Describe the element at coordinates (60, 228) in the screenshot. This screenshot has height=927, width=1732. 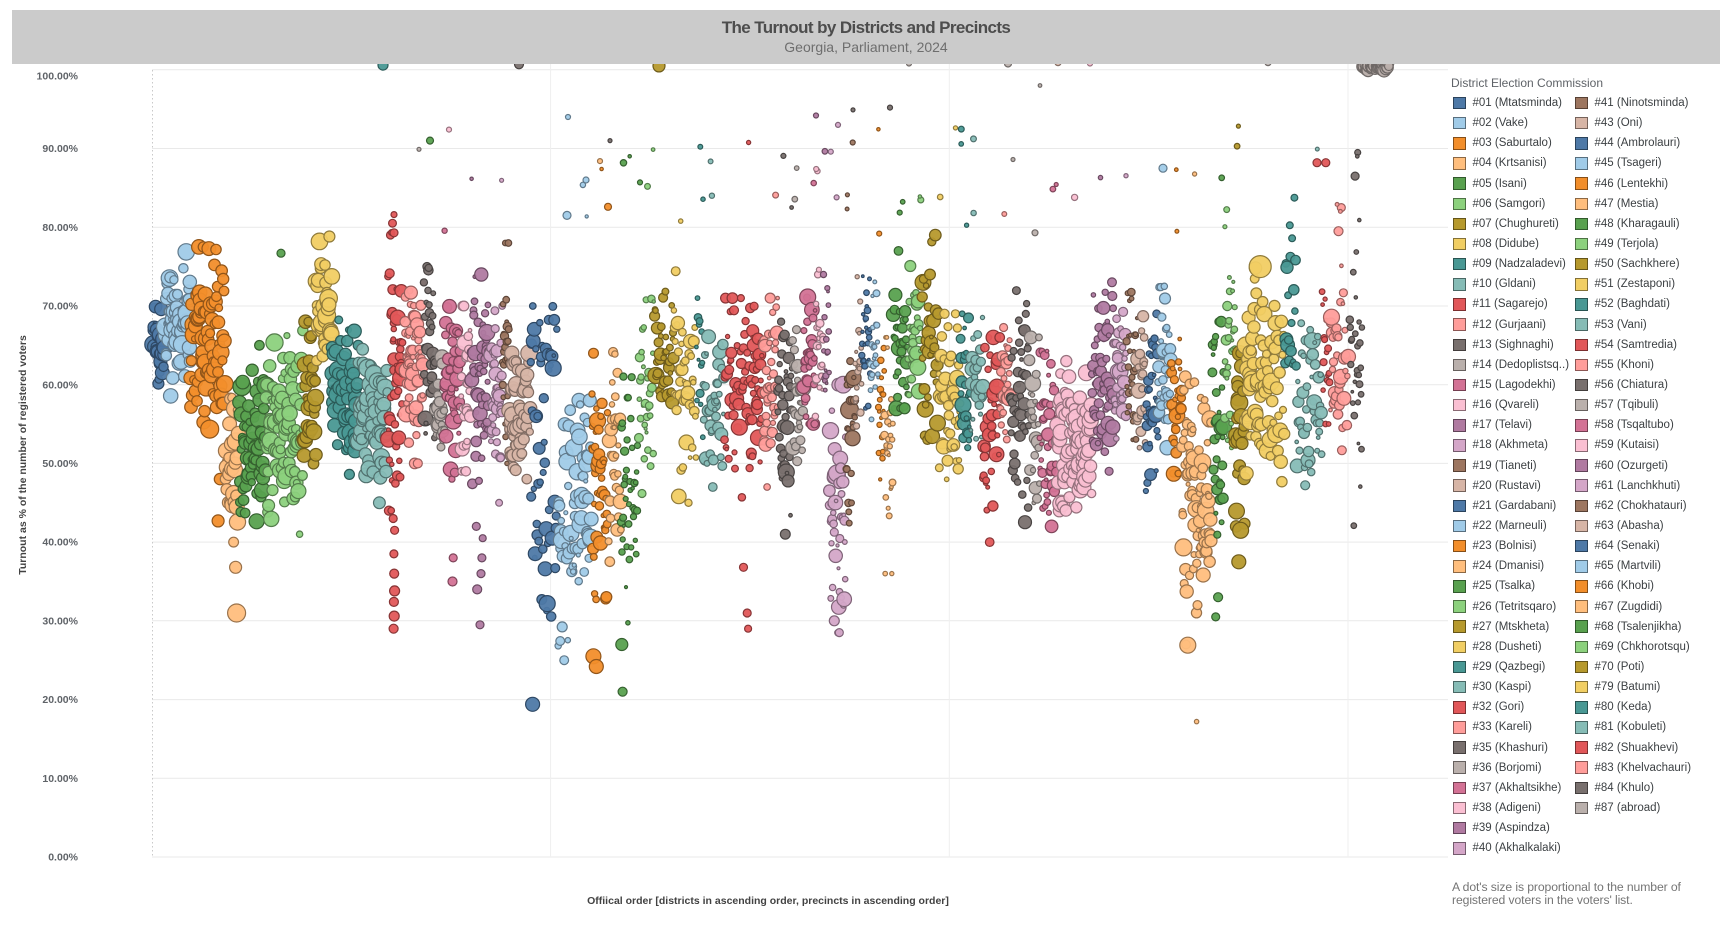
I see `svg-text: 80.00%` at that location.